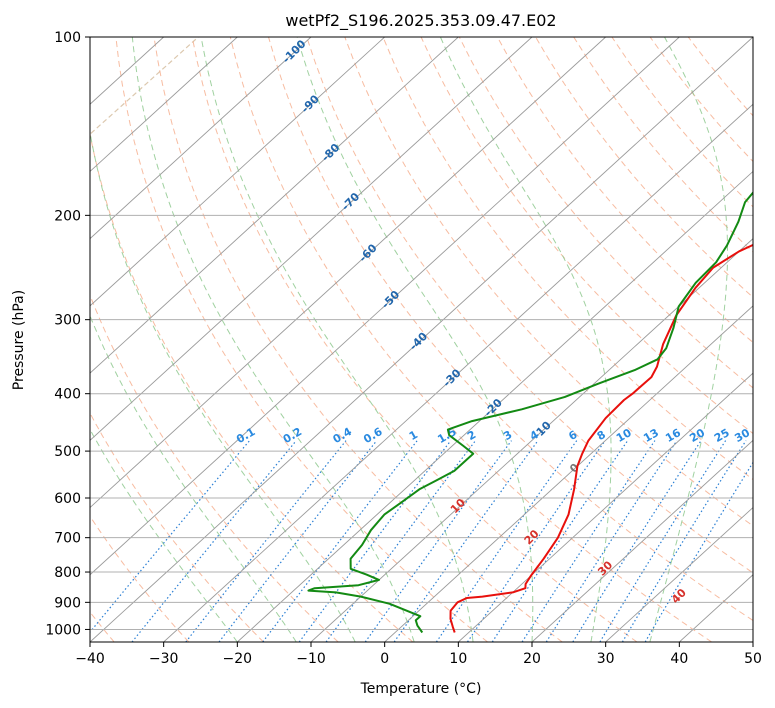 Image resolution: width=775 pixels, height=708 pixels. I want to click on x-tick-label: 40, so click(679, 659).